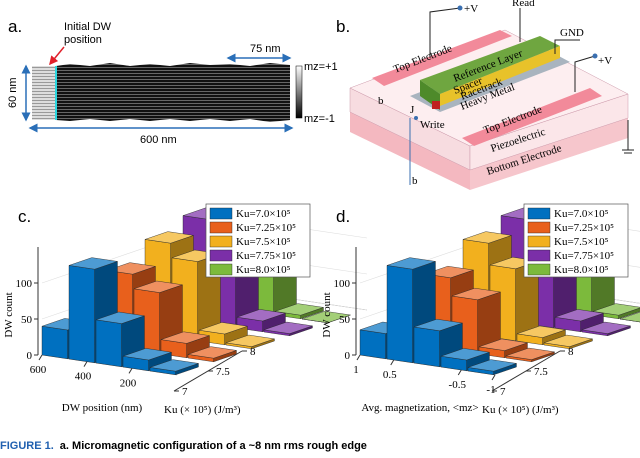 Image resolution: width=640 pixels, height=458 pixels. I want to click on label: GND, so click(572, 33).